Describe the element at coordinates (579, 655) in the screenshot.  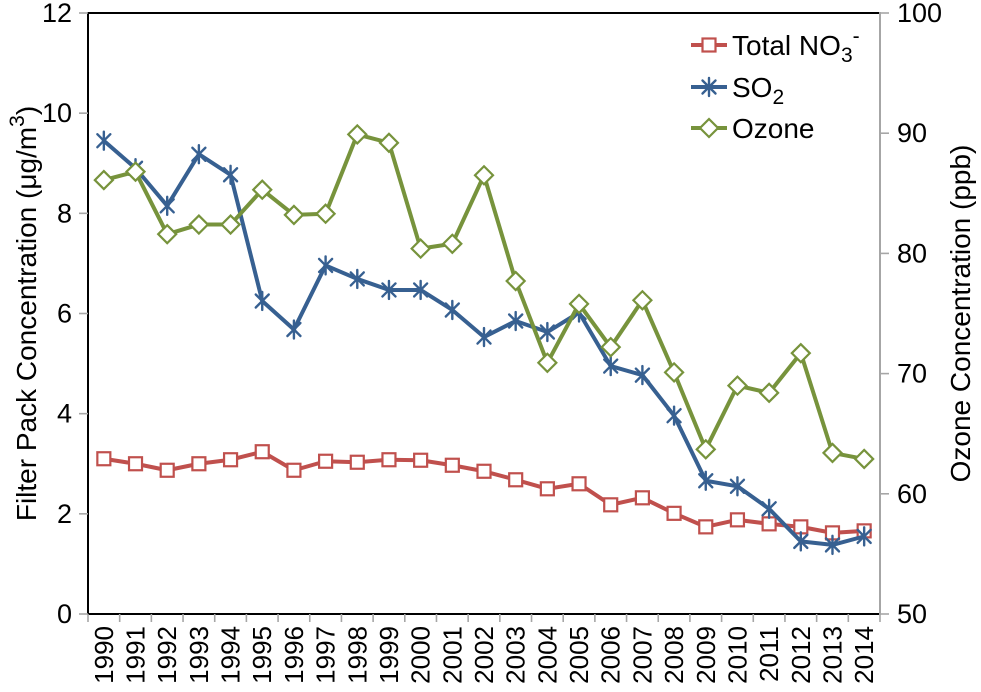
I see `x-axis-label: 2005` at that location.